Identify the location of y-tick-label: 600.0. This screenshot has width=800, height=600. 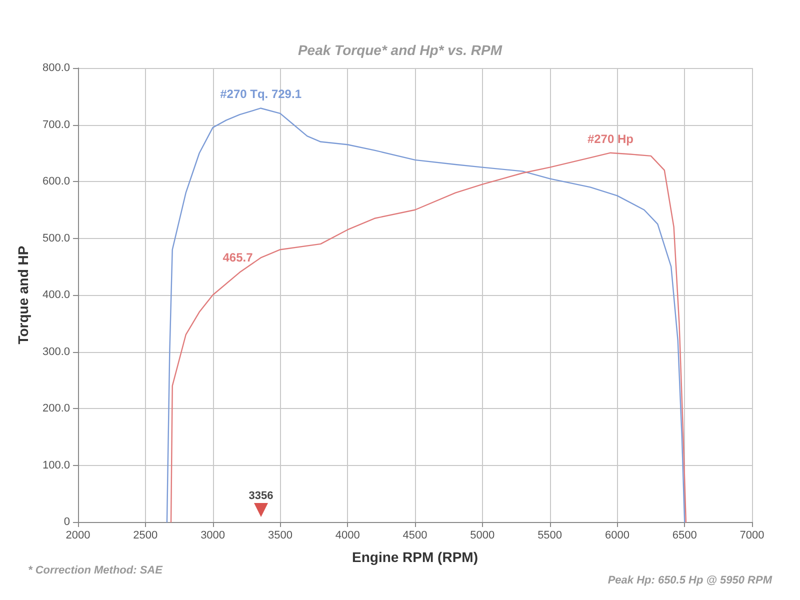
(56, 182).